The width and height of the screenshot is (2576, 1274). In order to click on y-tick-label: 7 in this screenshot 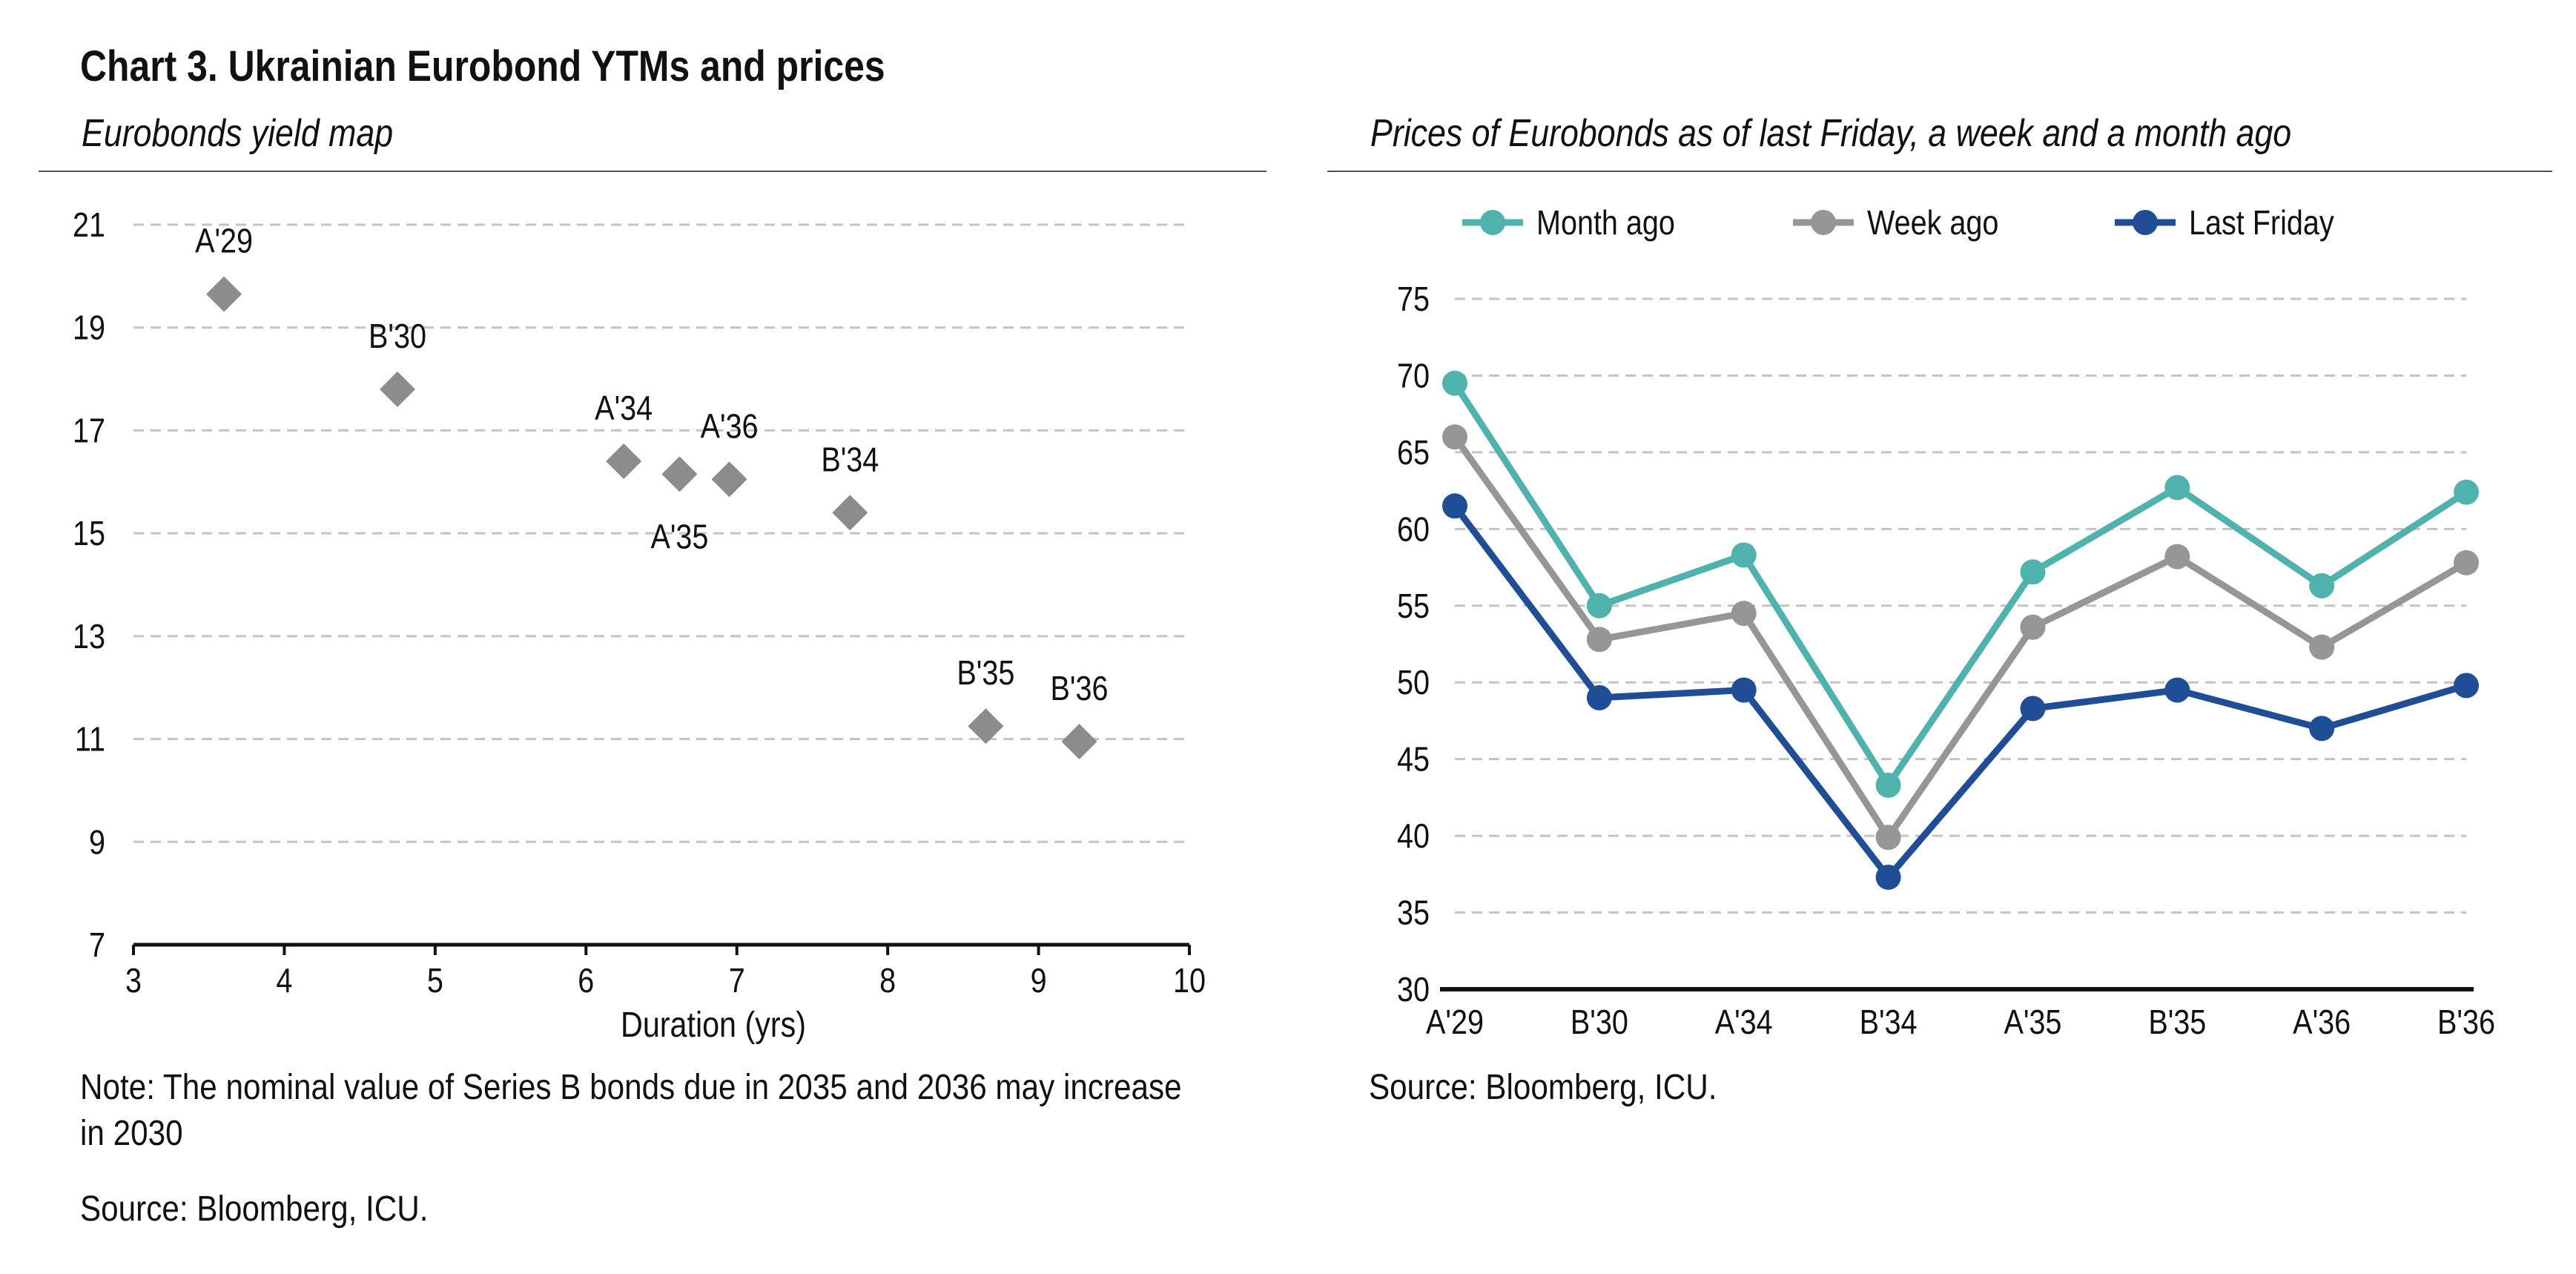, I will do `click(97, 945)`.